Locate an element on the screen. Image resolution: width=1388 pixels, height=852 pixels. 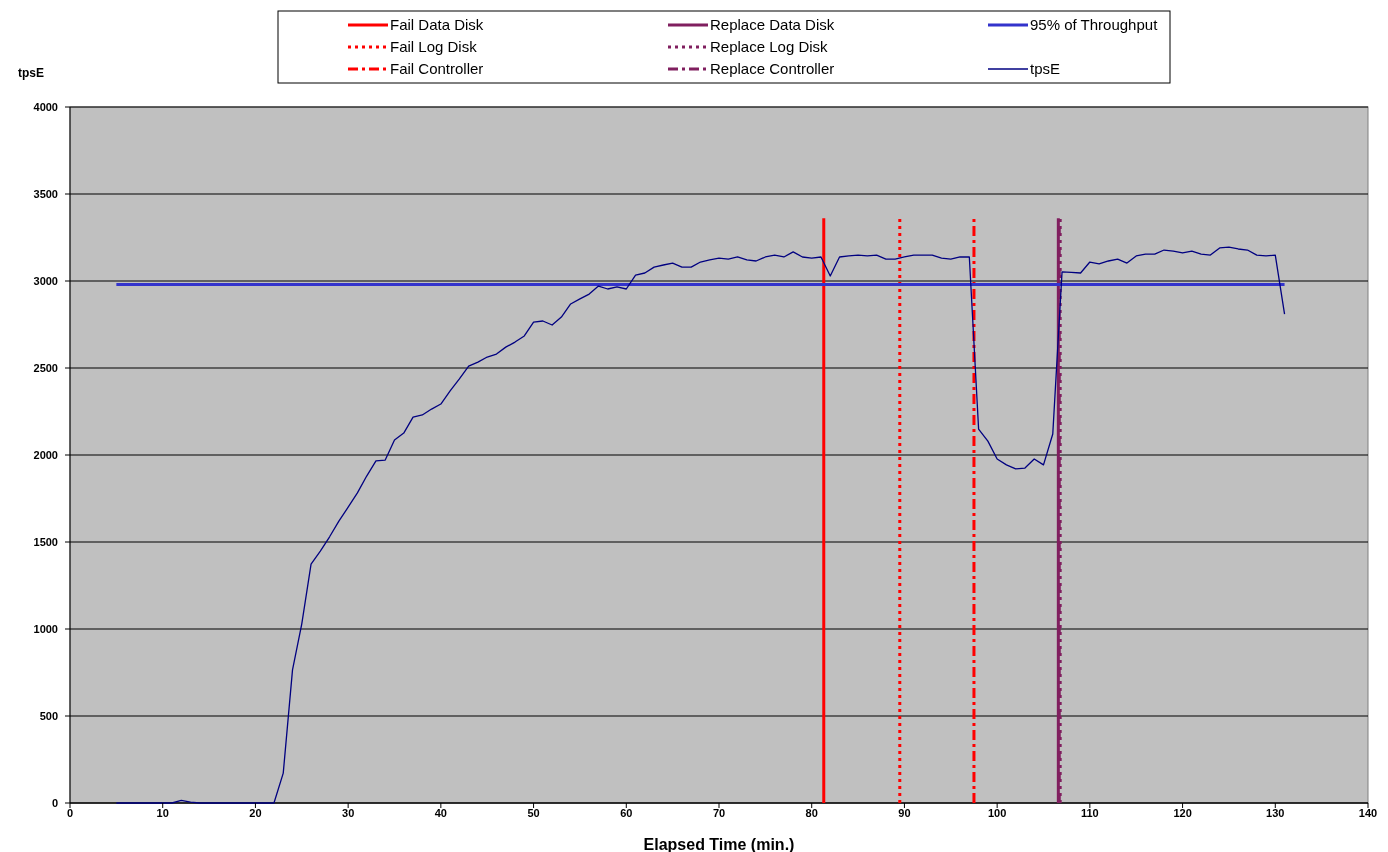
y-axis-title: tpsE is located at coordinates (31, 73).